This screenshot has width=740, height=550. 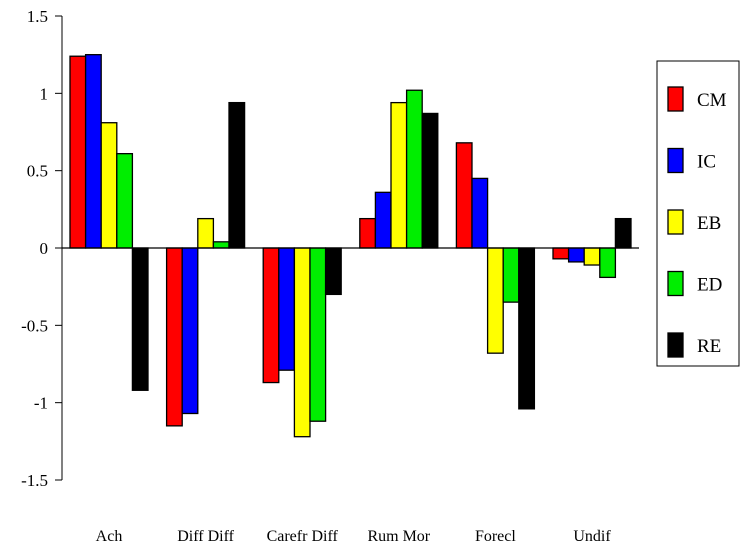 What do you see at coordinates (709, 285) in the screenshot?
I see `legend-label: ED` at bounding box center [709, 285].